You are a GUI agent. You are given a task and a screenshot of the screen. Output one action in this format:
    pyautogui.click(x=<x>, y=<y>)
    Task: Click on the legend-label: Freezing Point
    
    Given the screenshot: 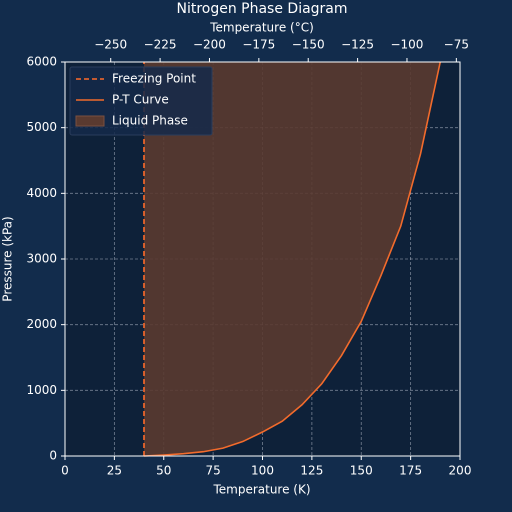 What is the action you would take?
    pyautogui.click(x=154, y=79)
    